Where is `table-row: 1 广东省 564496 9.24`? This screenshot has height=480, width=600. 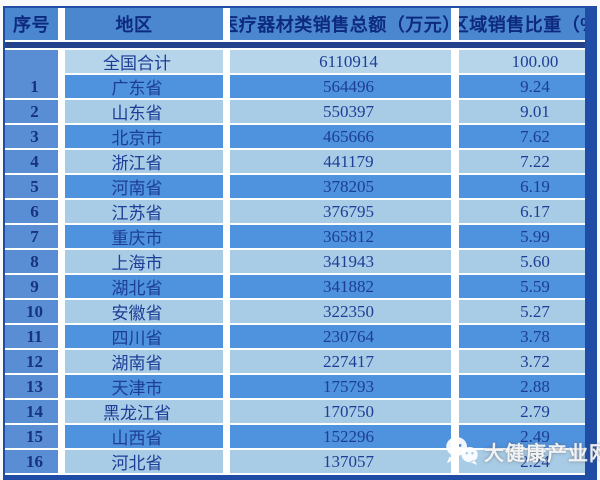 table-row: 1 广东省 564496 9.24 is located at coordinates (295, 86).